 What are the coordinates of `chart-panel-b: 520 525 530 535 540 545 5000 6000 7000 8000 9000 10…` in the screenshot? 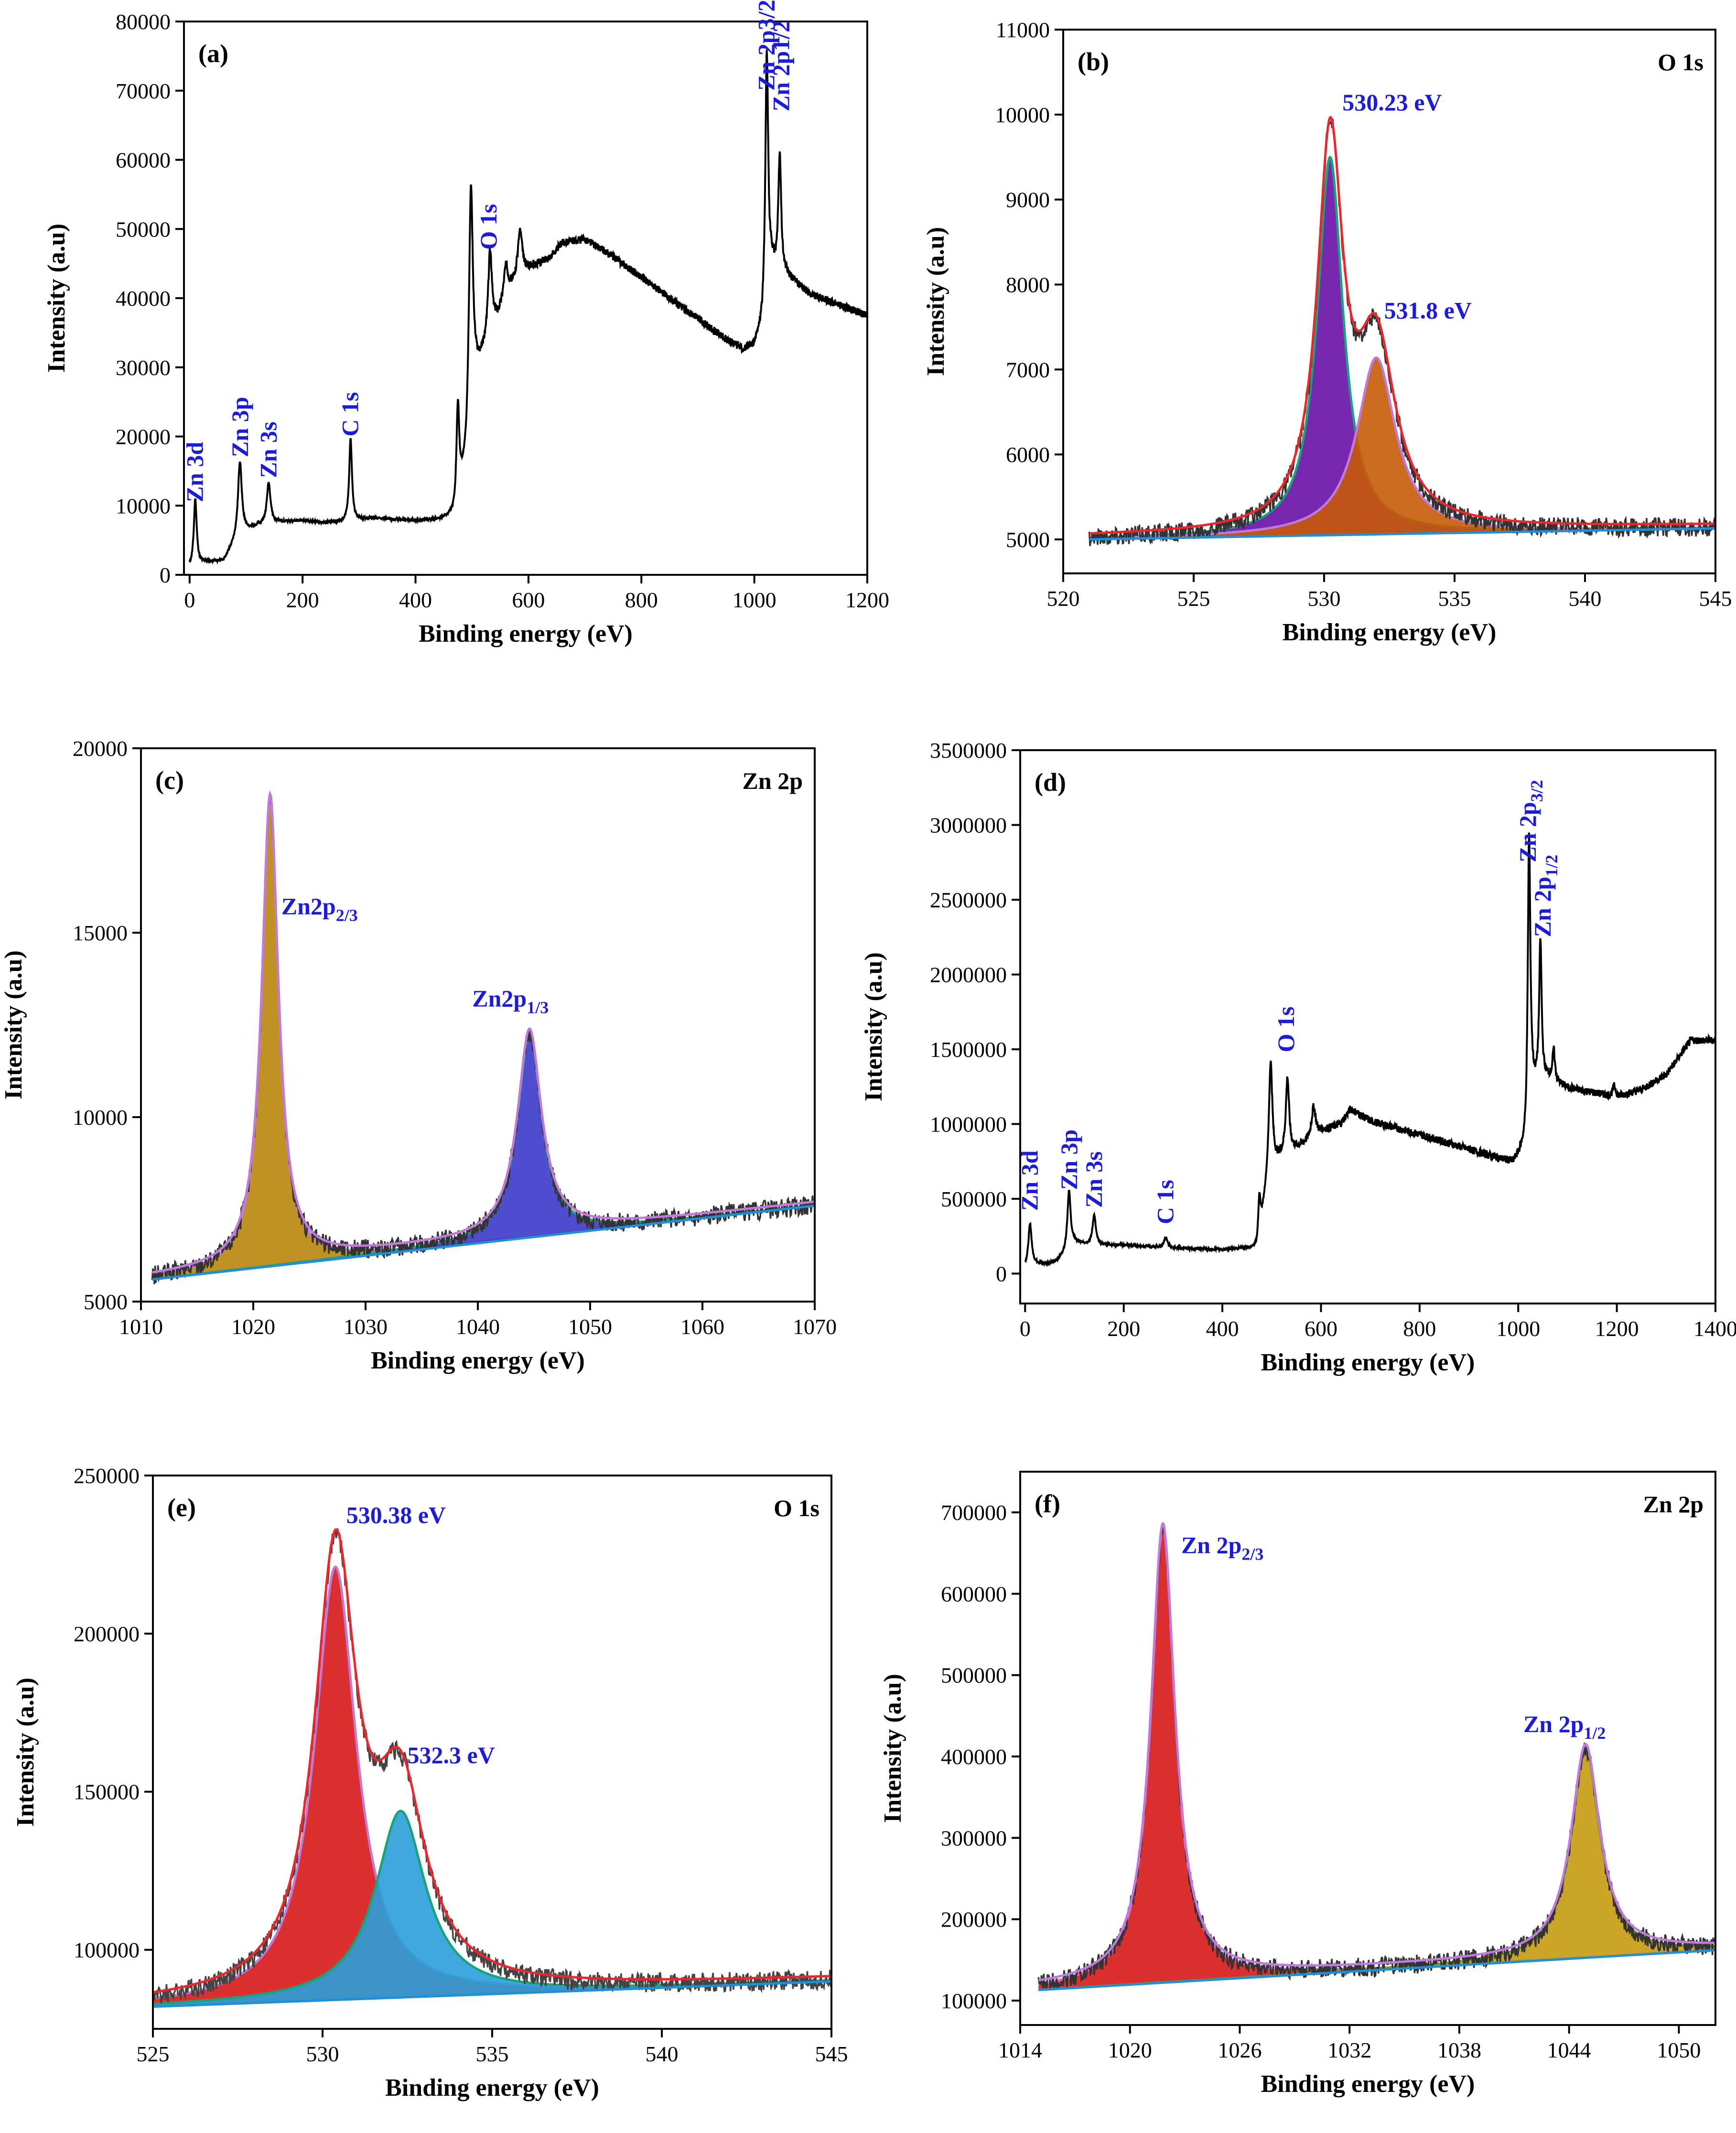 It's located at (1327, 332).